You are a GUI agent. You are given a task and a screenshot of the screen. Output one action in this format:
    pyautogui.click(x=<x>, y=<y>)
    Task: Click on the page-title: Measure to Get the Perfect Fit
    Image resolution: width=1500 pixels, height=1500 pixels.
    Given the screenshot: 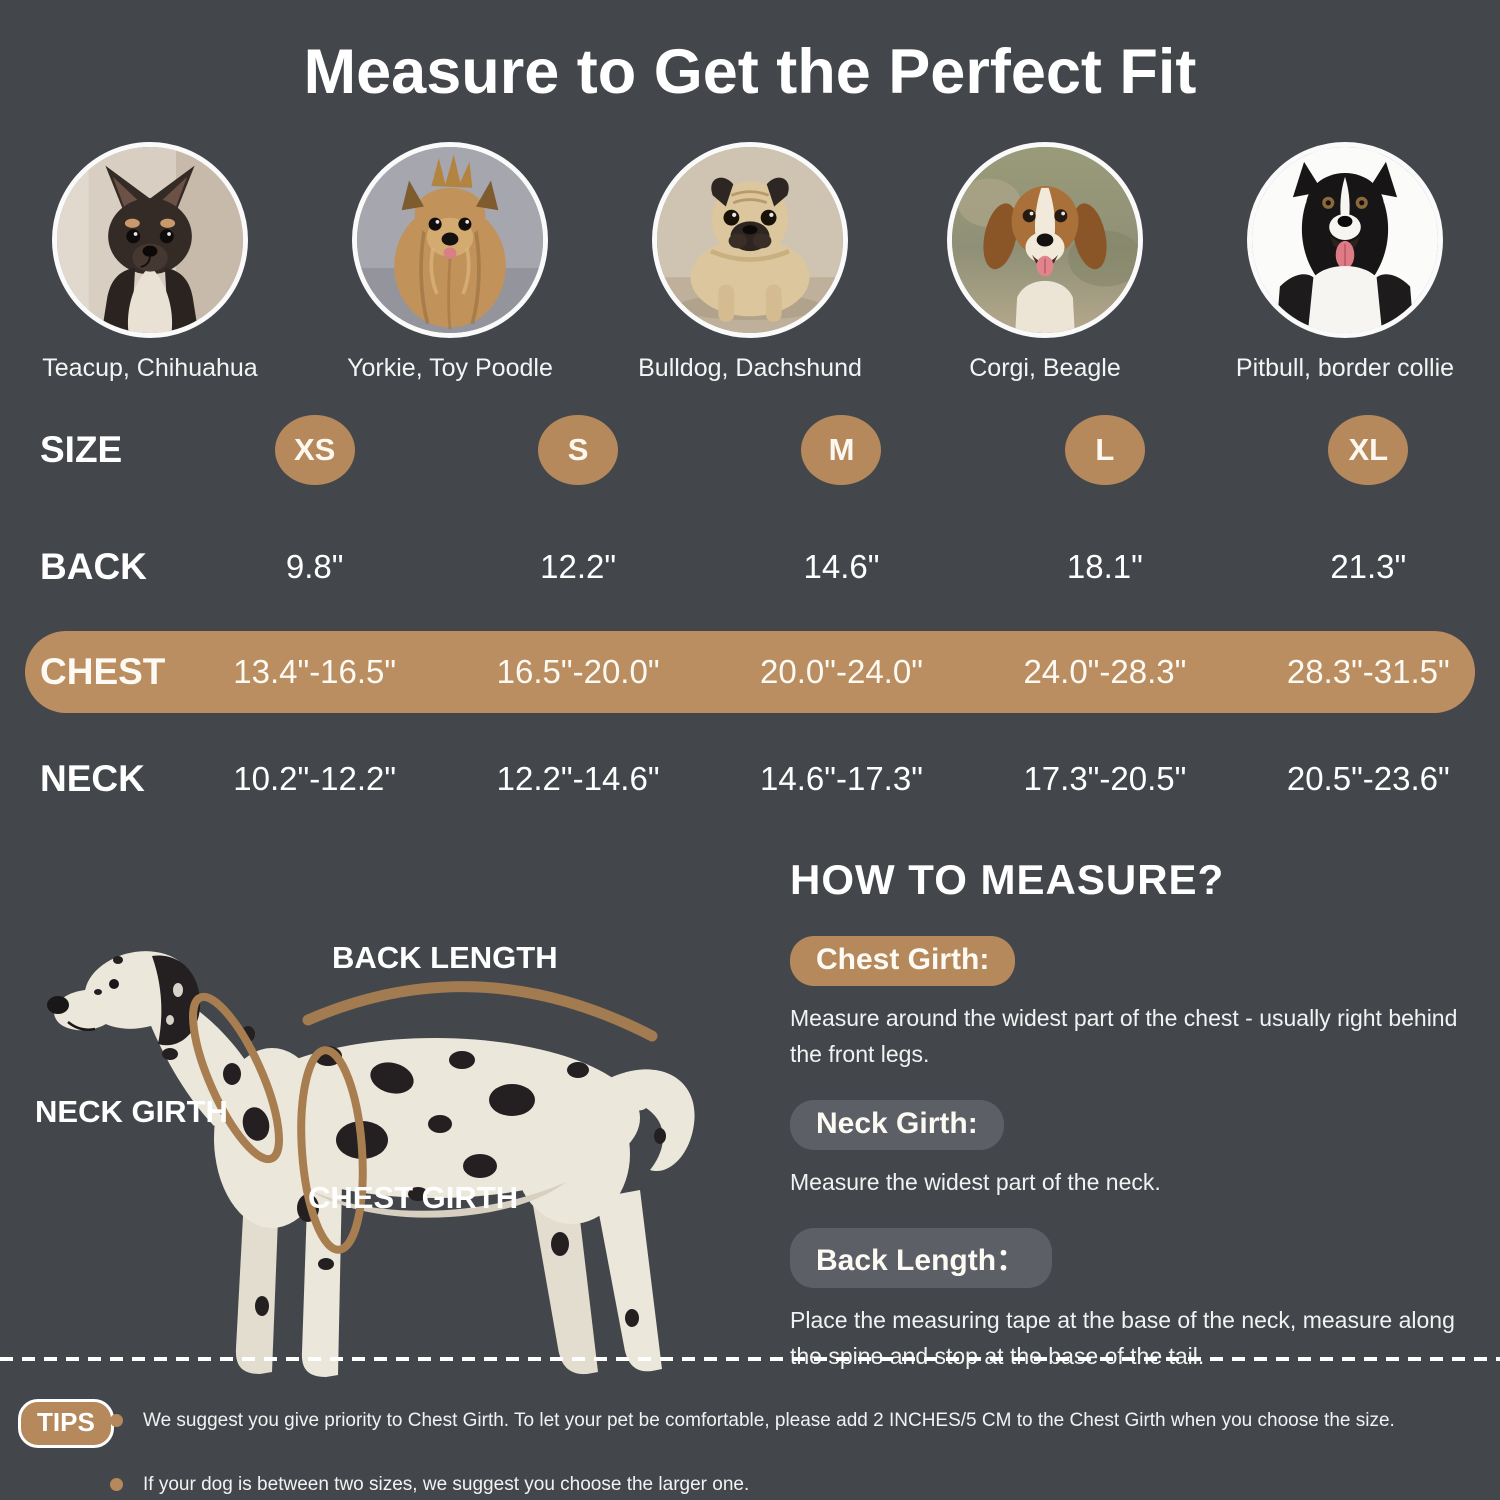 What is the action you would take?
    pyautogui.click(x=750, y=72)
    